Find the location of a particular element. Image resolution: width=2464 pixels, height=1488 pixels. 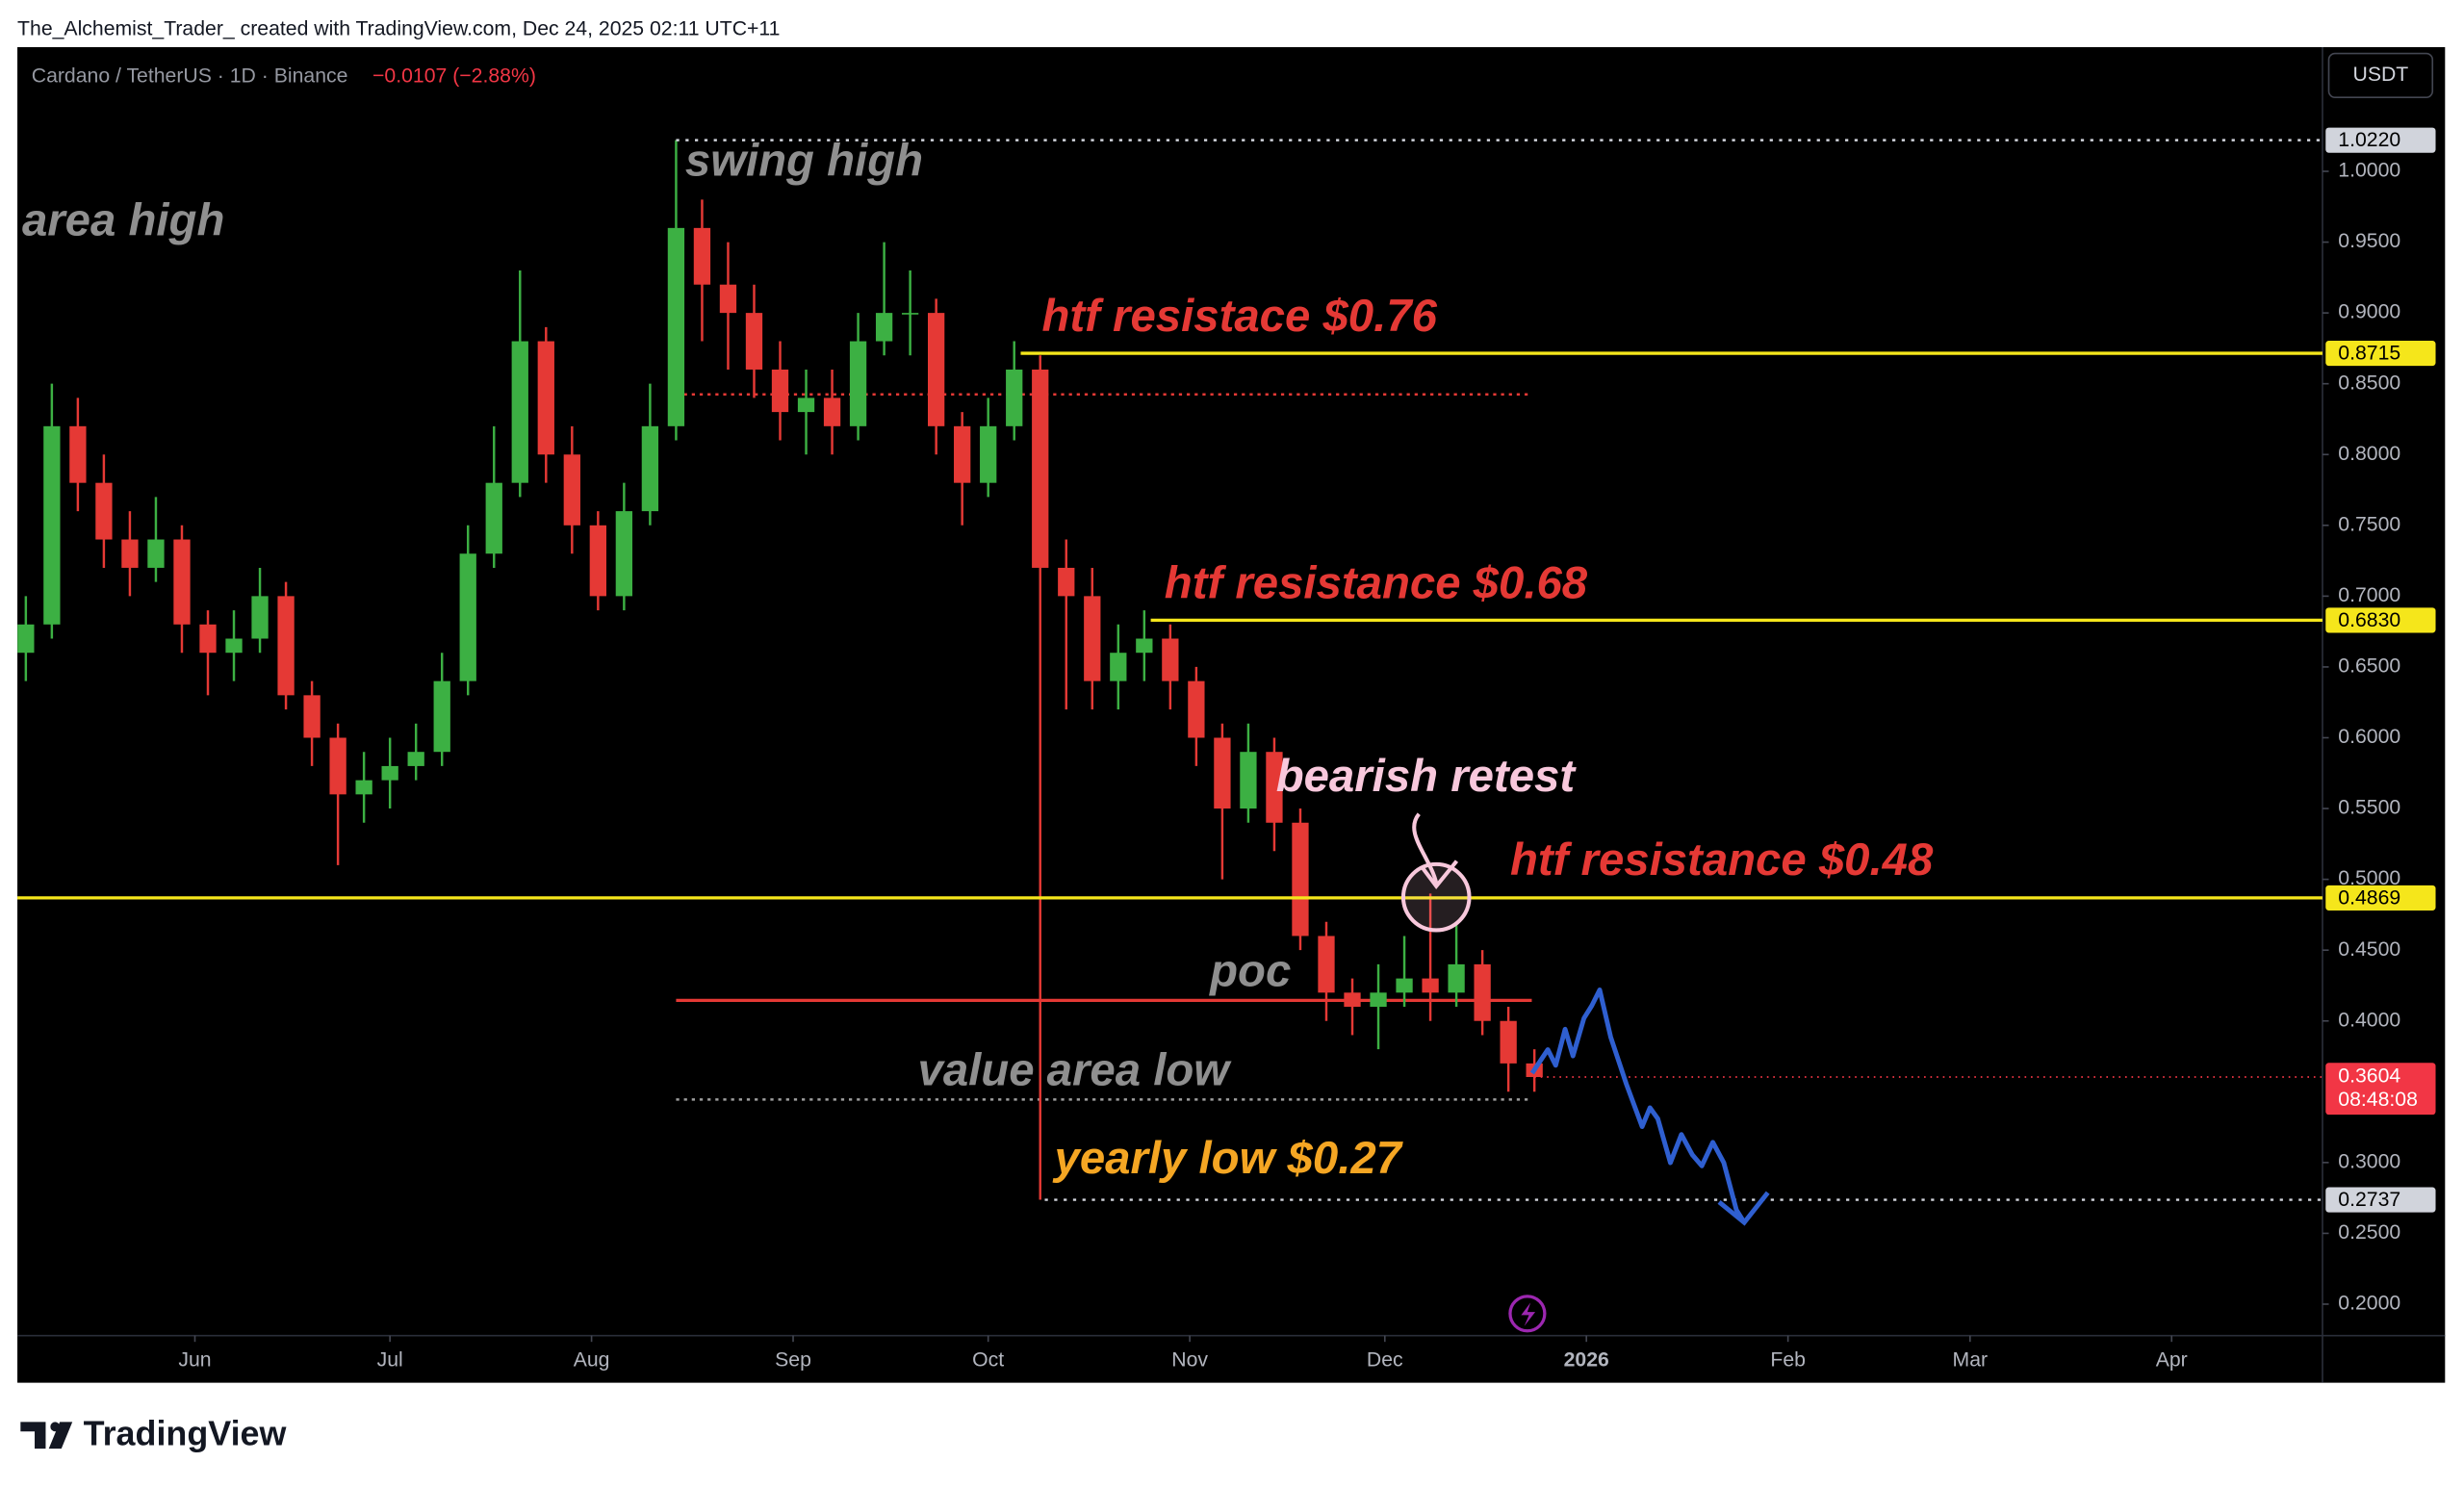

lightning-icon is located at coordinates (1527, 1314).